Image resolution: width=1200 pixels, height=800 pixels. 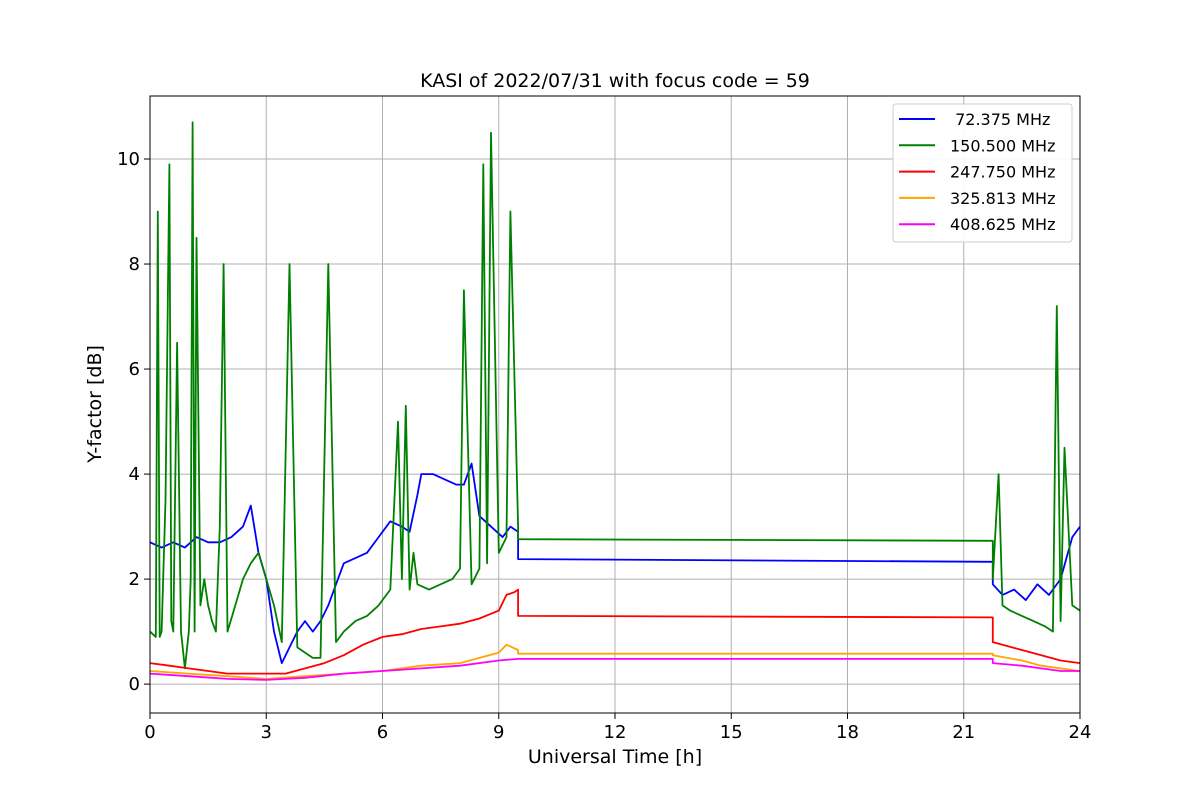 I want to click on legend-label-3: 247.750 MHz, so click(x=1002, y=172).